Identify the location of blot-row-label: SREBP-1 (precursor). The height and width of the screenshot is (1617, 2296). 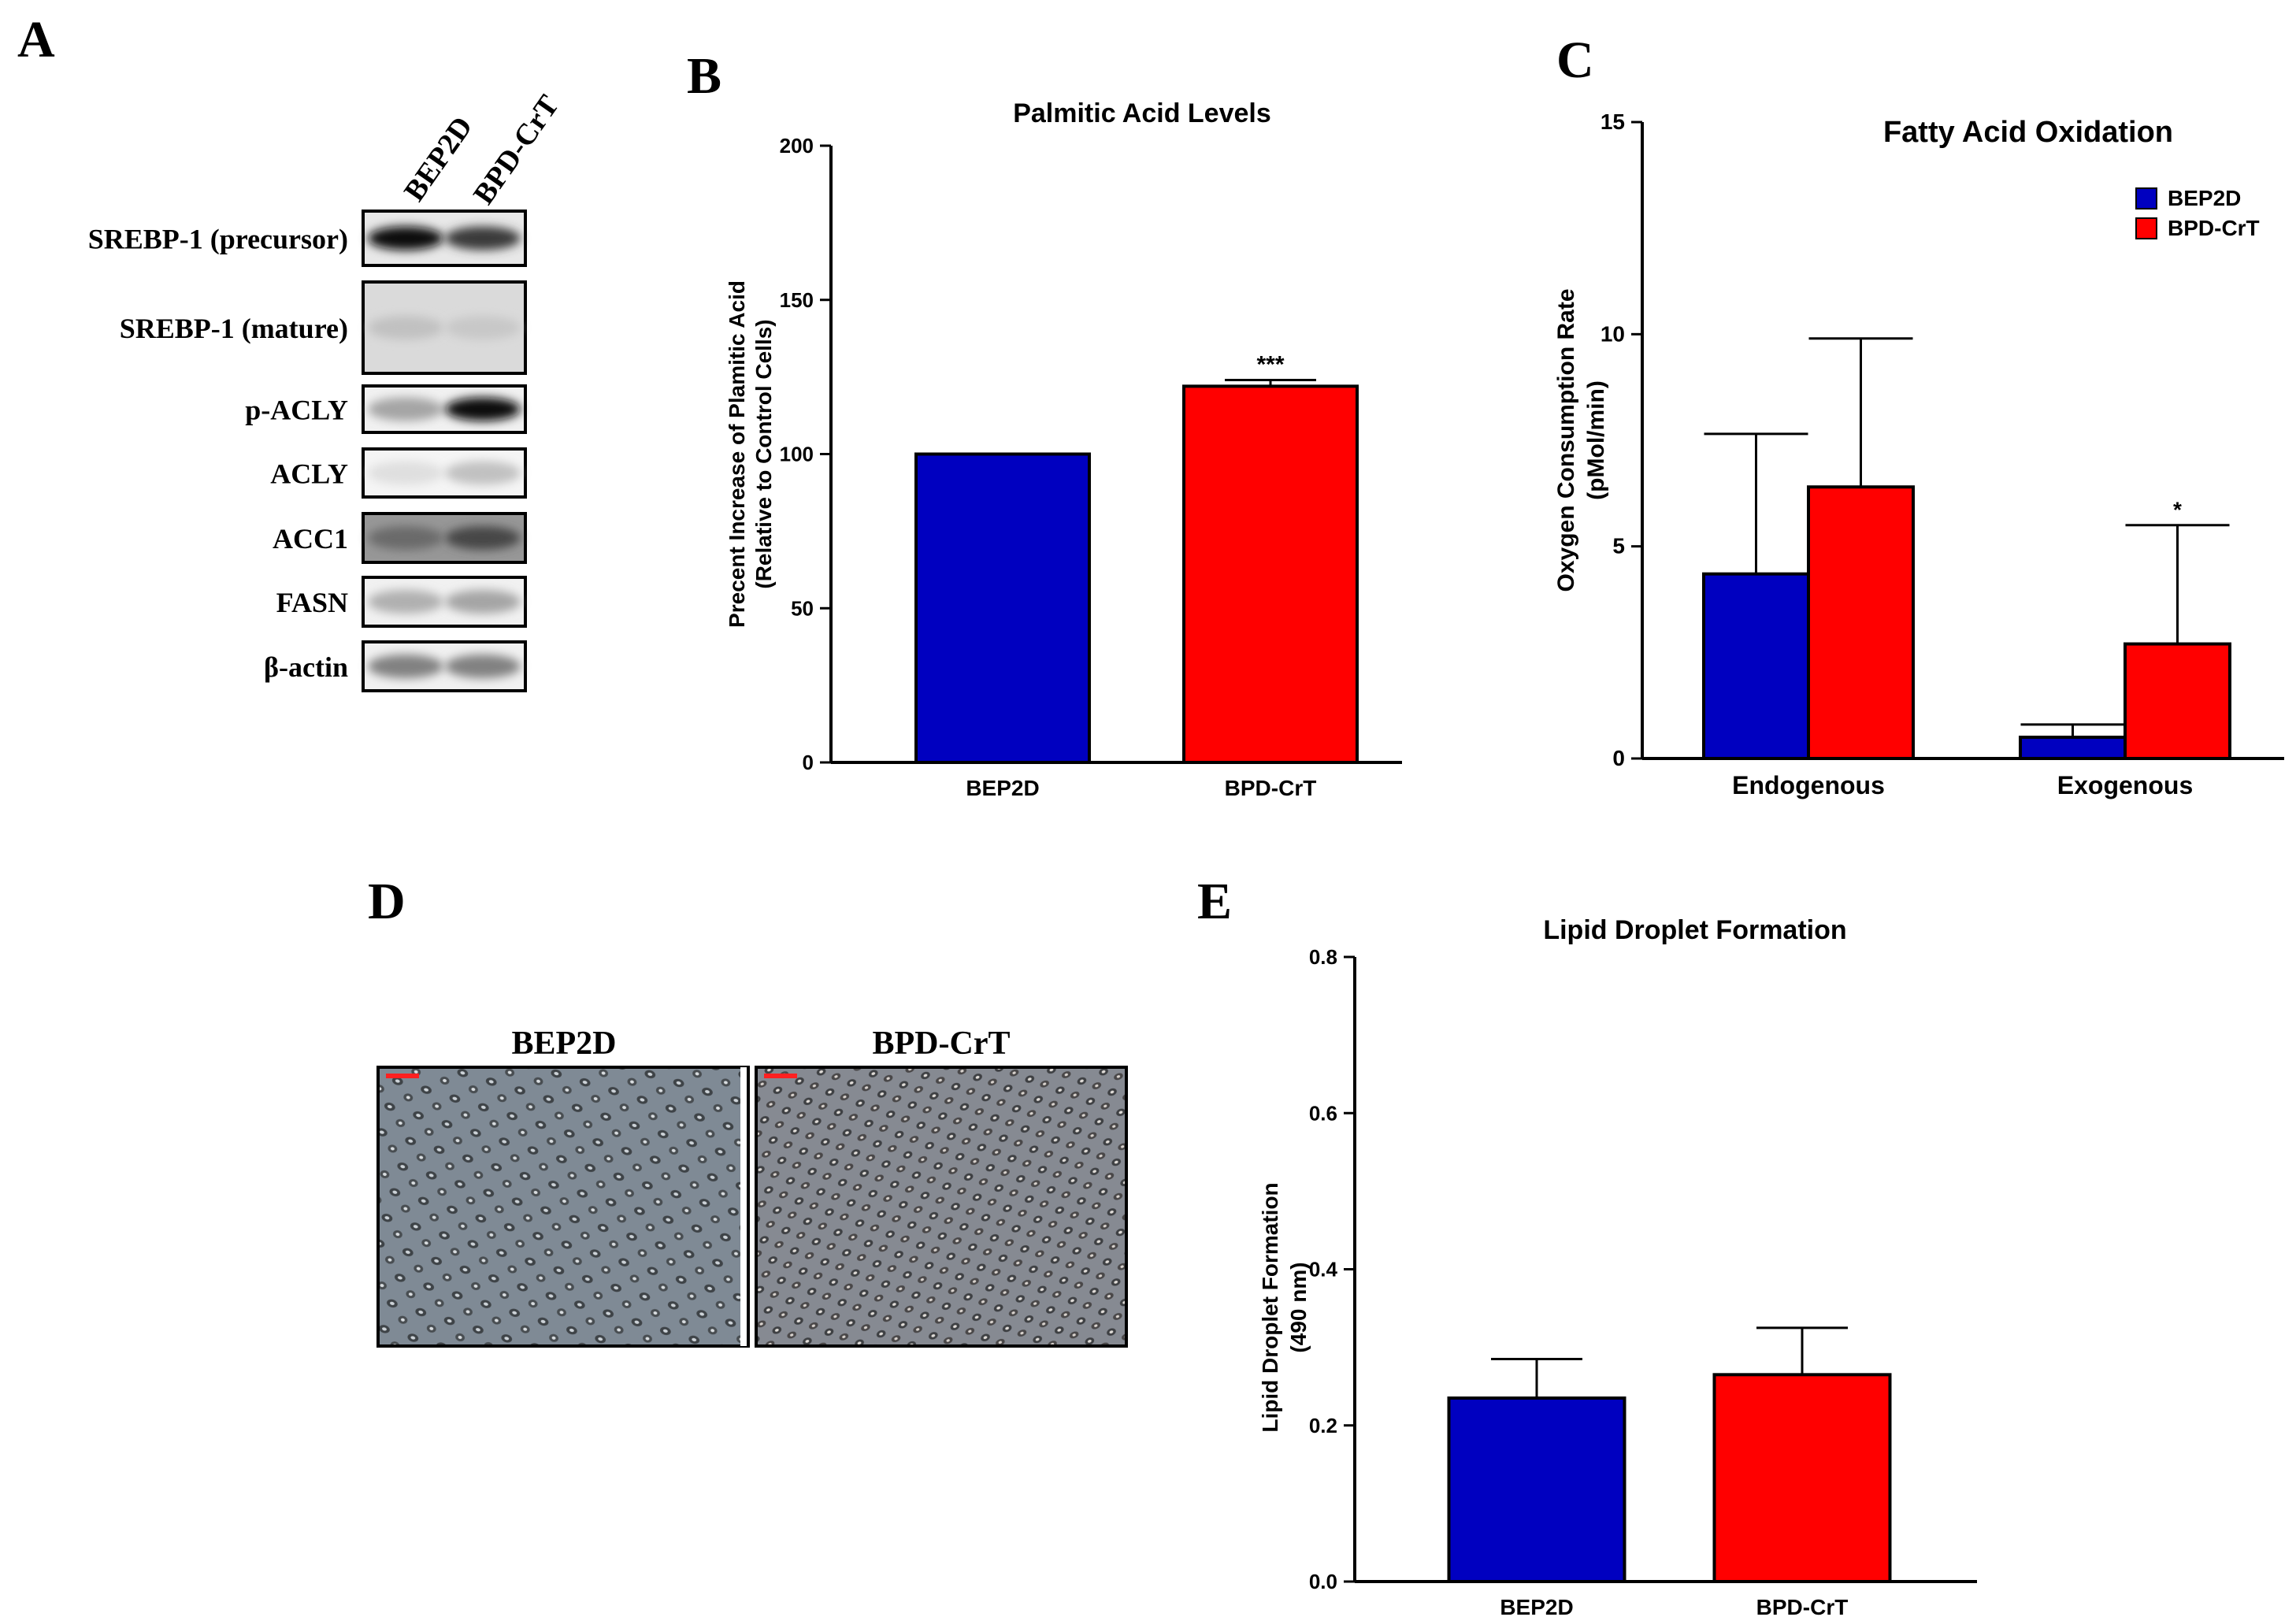
(218, 239).